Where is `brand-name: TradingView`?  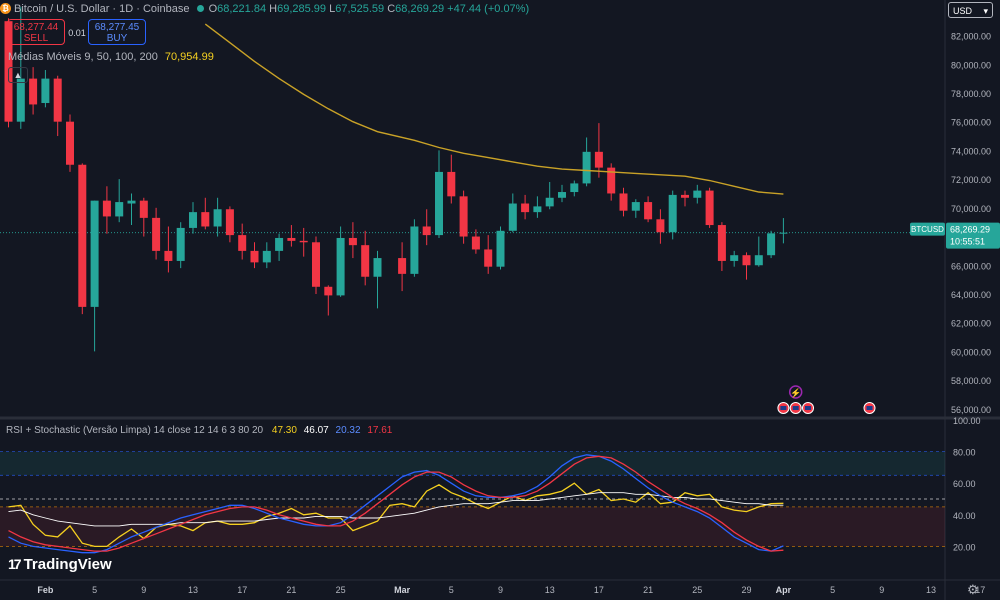
brand-name: TradingView is located at coordinates (67, 564).